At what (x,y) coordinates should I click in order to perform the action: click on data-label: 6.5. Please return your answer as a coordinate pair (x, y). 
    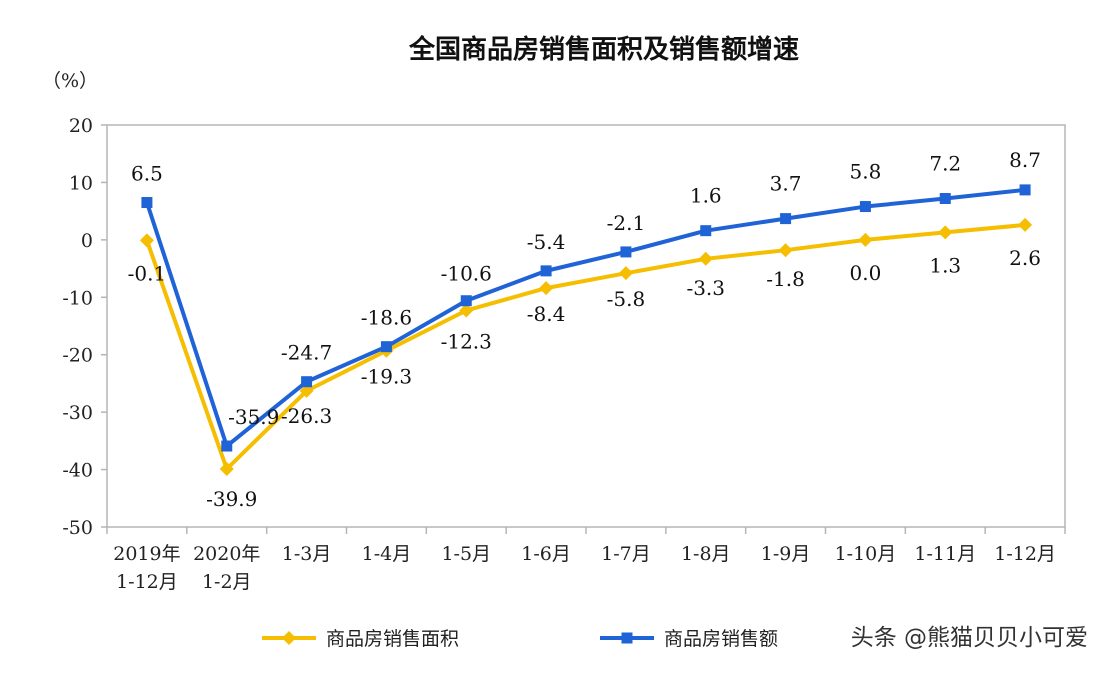
    Looking at the image, I should click on (147, 174).